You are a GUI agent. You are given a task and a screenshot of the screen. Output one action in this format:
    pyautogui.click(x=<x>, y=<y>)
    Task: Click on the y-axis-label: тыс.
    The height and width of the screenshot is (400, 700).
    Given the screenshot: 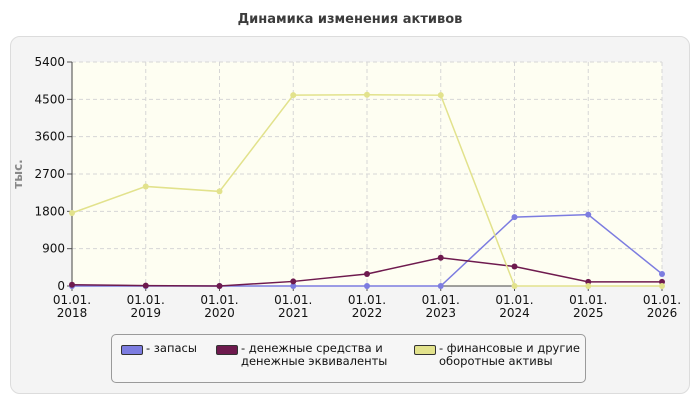 What is the action you would take?
    pyautogui.click(x=18, y=173)
    